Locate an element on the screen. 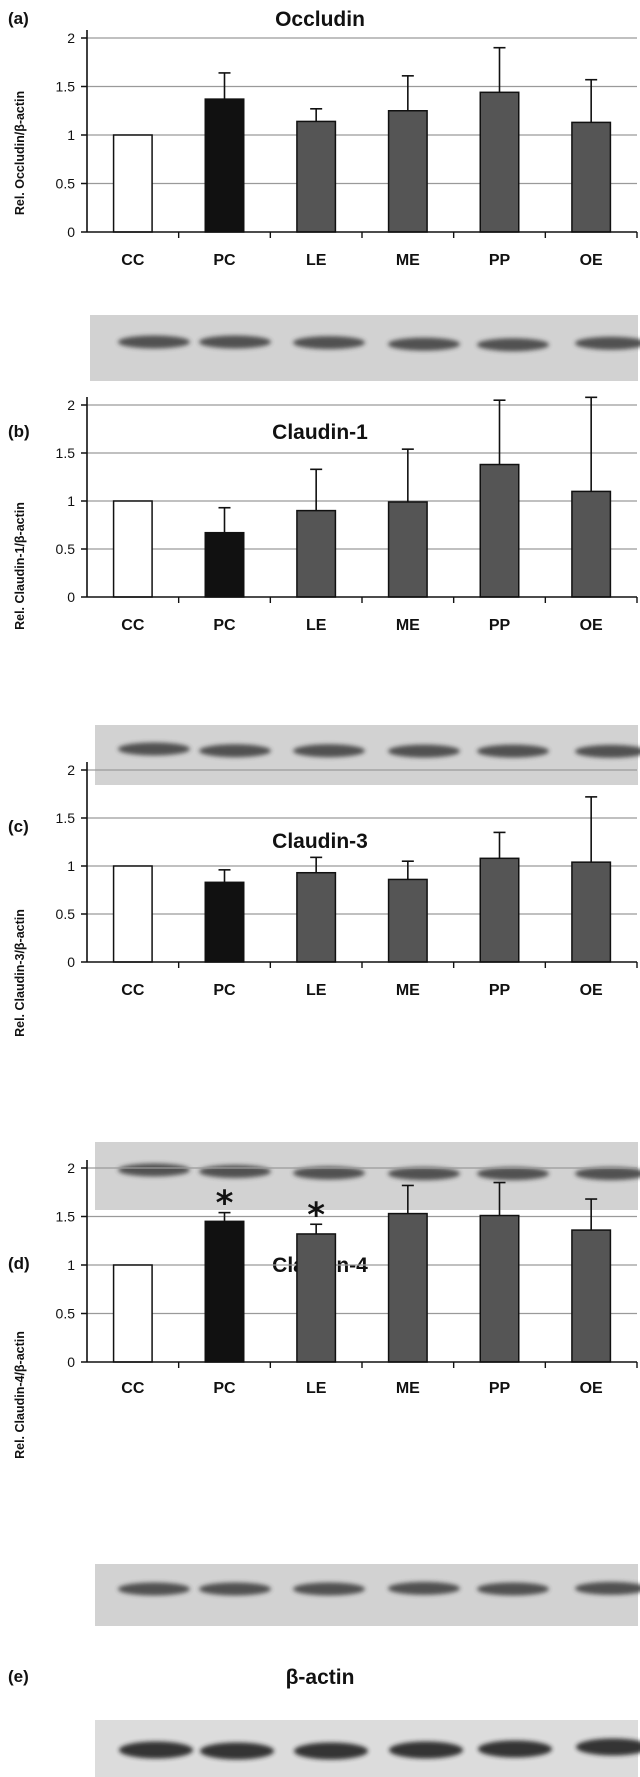 This screenshot has width=640, height=1777. x-category-label: ME is located at coordinates (408, 990).